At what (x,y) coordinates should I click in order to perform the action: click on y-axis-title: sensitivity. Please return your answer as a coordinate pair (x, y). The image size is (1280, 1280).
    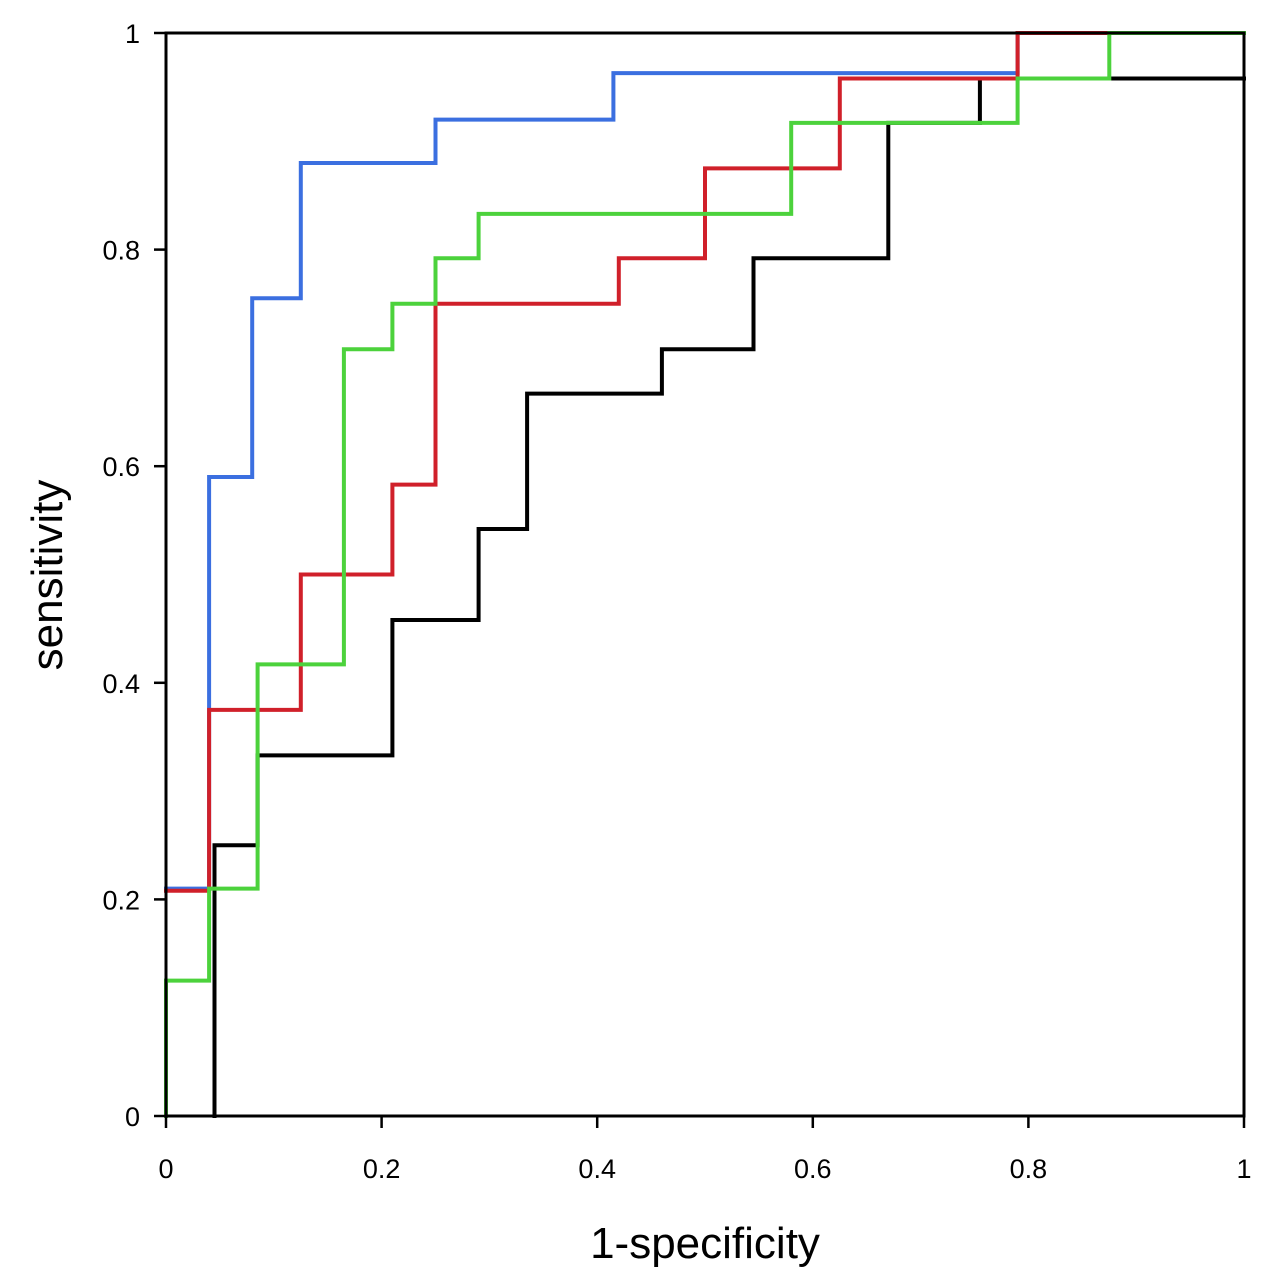
    Looking at the image, I should click on (47, 575).